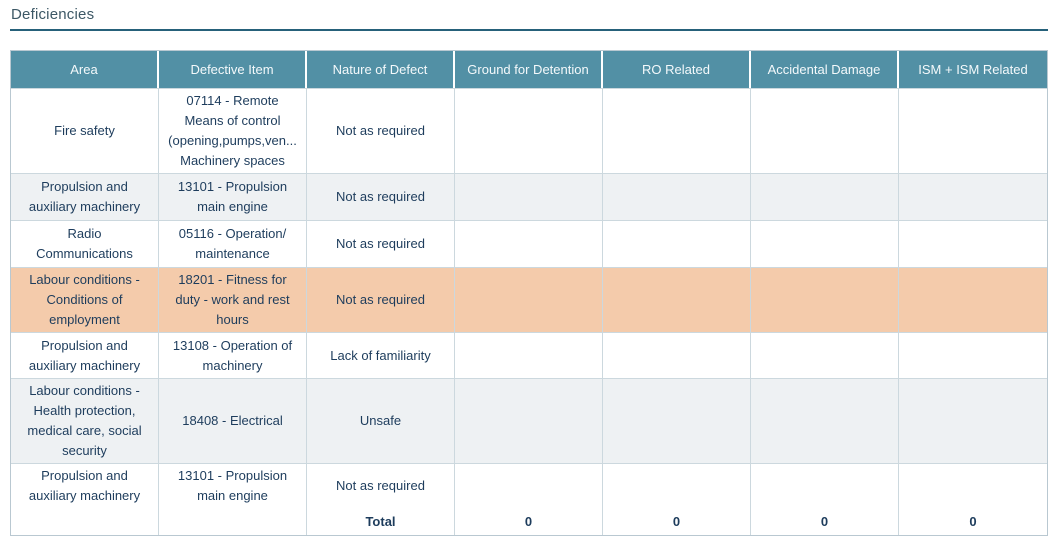  Describe the element at coordinates (53, 14) in the screenshot. I see `page-title: Deficiencies` at that location.